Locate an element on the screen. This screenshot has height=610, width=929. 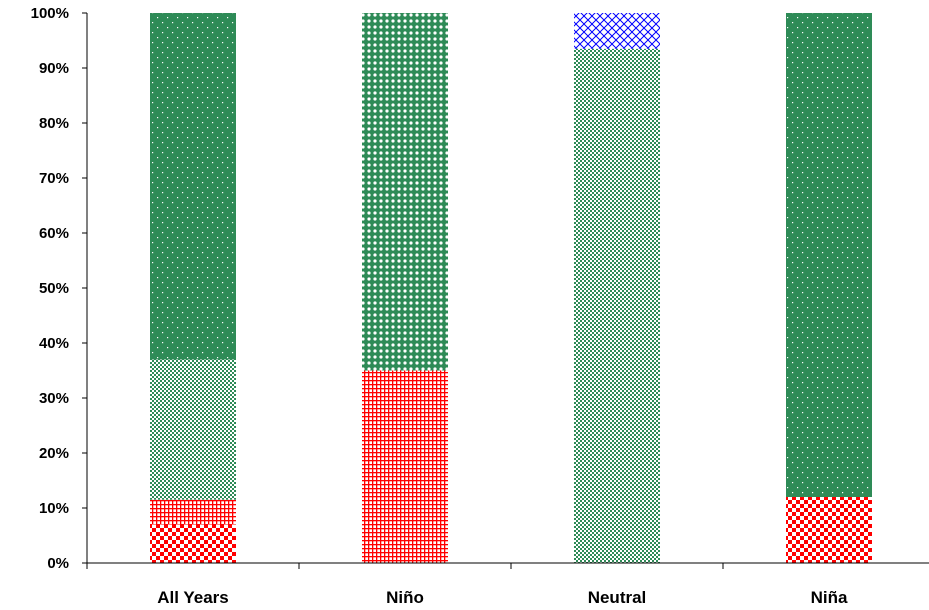
y-tick-label: 40% is located at coordinates (54, 343).